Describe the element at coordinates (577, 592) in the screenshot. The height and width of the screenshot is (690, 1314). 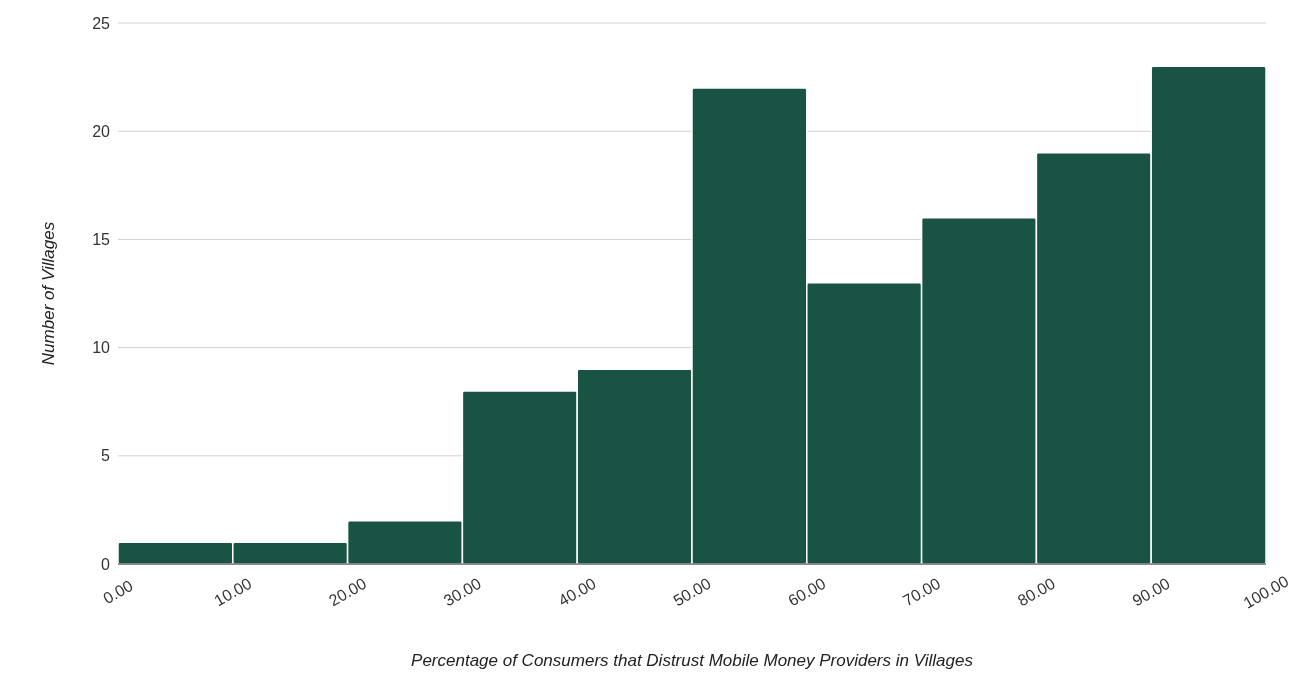
I see `x-tick-label: 40.00` at that location.